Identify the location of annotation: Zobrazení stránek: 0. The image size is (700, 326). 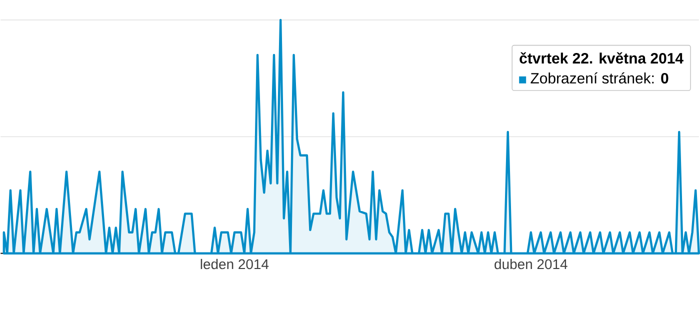
(599, 78).